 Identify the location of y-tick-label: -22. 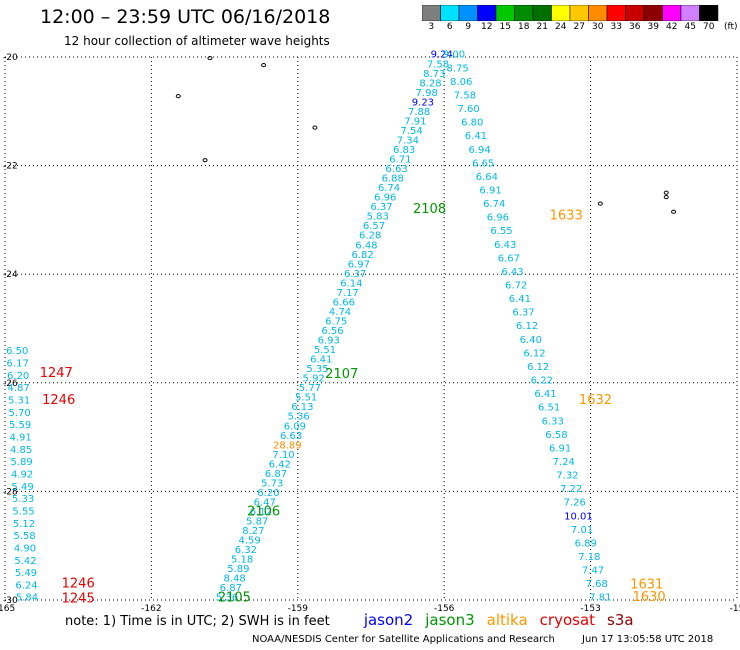
(10, 167).